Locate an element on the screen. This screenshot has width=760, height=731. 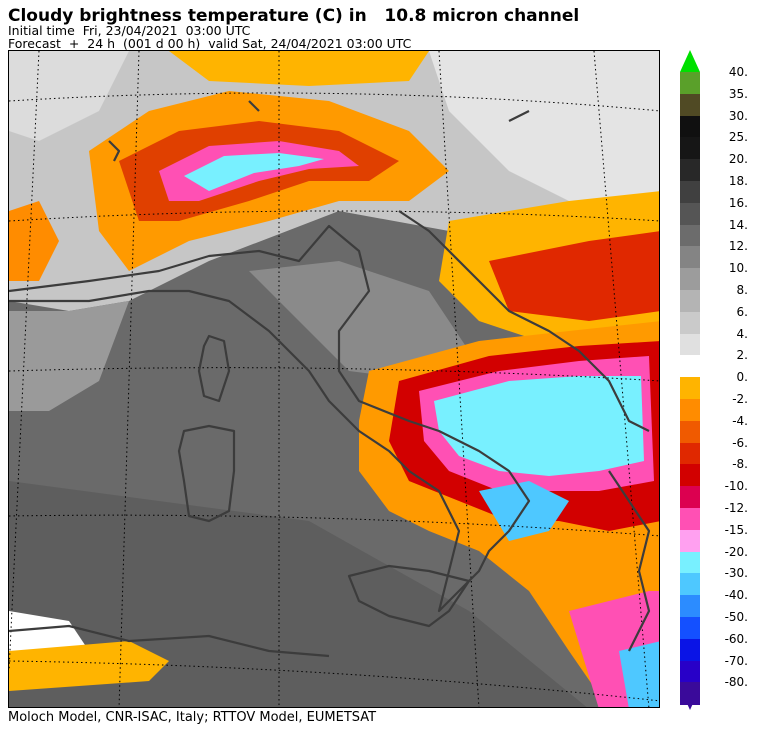
storm-cyan is located at coordinates (539, 426).